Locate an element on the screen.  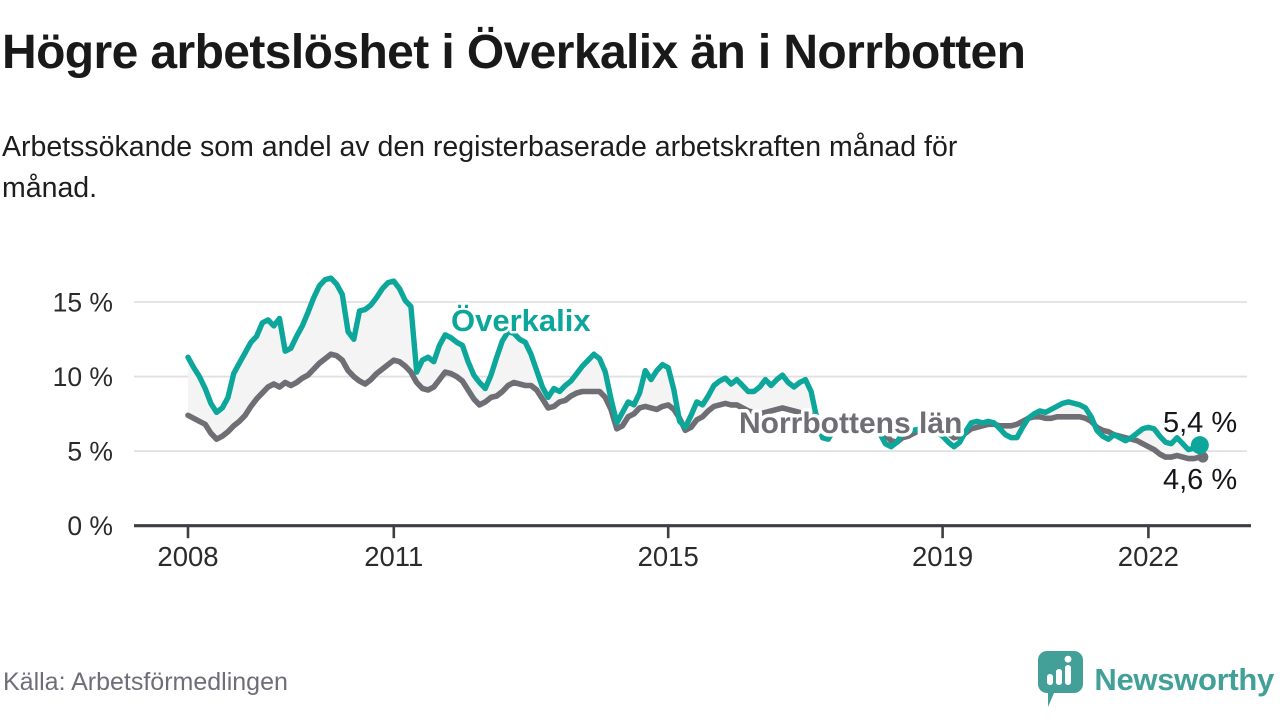
x-tick-label-2019: 2019 is located at coordinates (942, 556).